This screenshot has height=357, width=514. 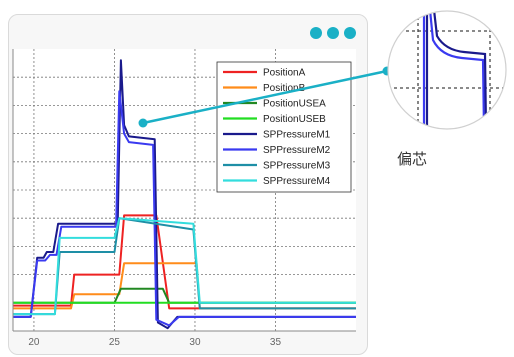 I want to click on x-ticks: 20 25 30 35, so click(x=154, y=342).